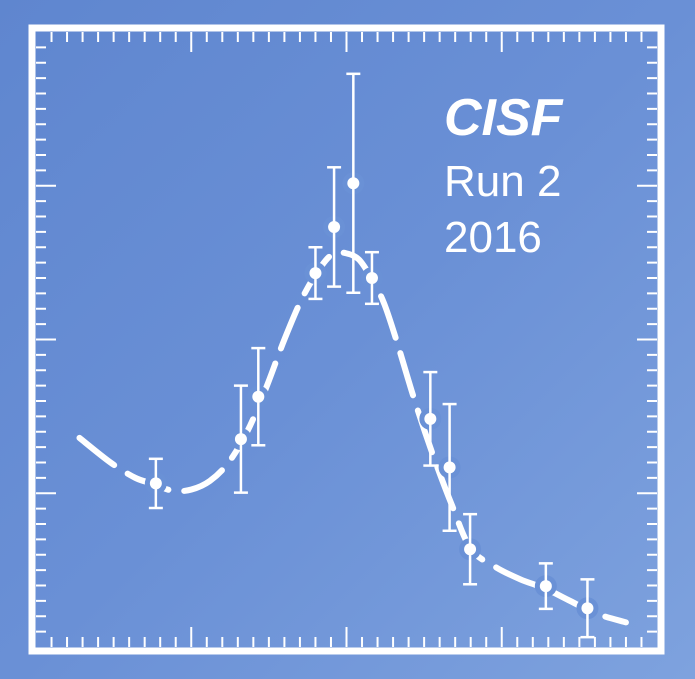 The height and width of the screenshot is (679, 695). I want to click on experiment-label: CISF, so click(504, 118).